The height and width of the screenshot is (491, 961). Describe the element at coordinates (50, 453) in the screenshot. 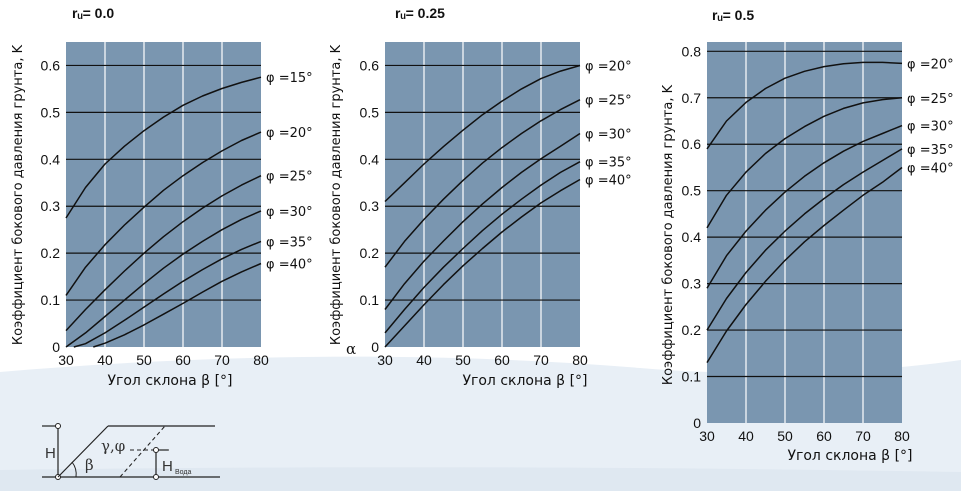

I see `diagram-label-H: H` at that location.